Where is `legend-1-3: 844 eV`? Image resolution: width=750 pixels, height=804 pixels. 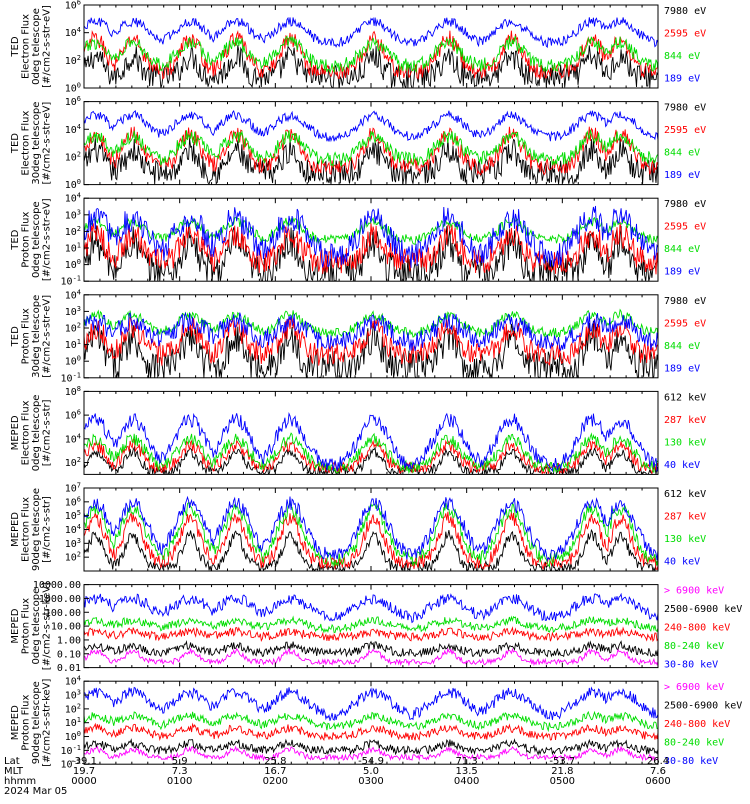
legend-1-3: 844 eV is located at coordinates (682, 56).